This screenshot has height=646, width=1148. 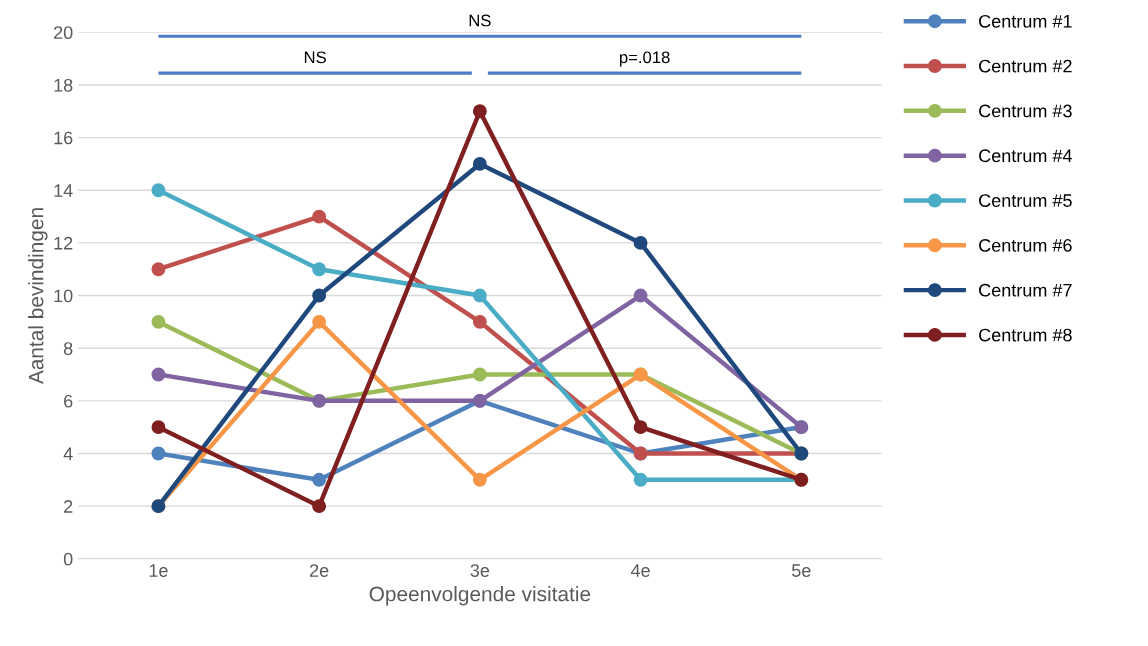 What do you see at coordinates (68, 506) in the screenshot?
I see `y-tick-label: 2` at bounding box center [68, 506].